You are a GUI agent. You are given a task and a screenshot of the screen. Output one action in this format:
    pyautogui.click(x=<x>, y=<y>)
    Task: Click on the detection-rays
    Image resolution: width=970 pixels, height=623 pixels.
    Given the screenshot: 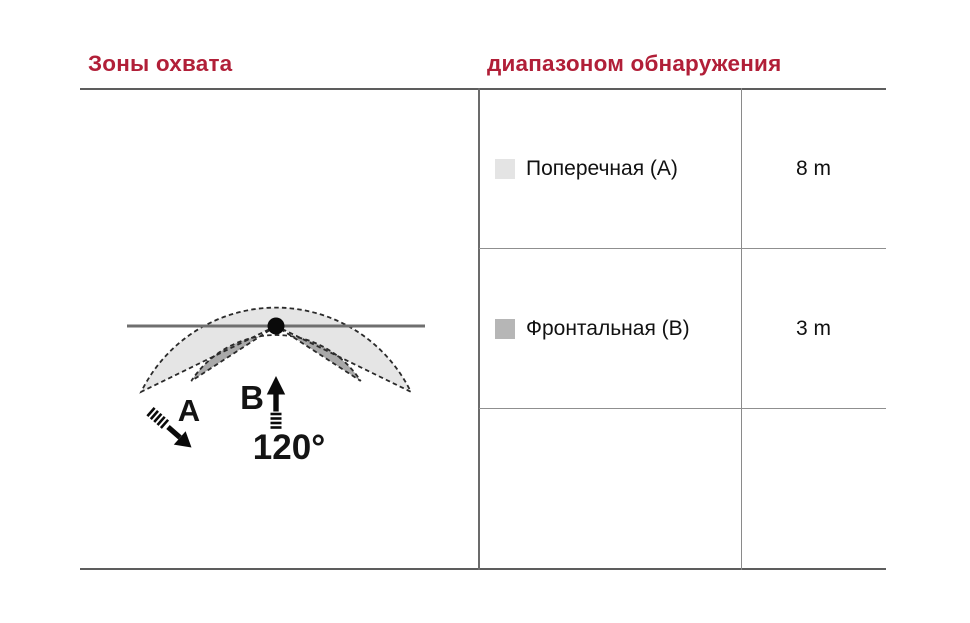 What is the action you would take?
    pyautogui.click(x=276, y=399)
    